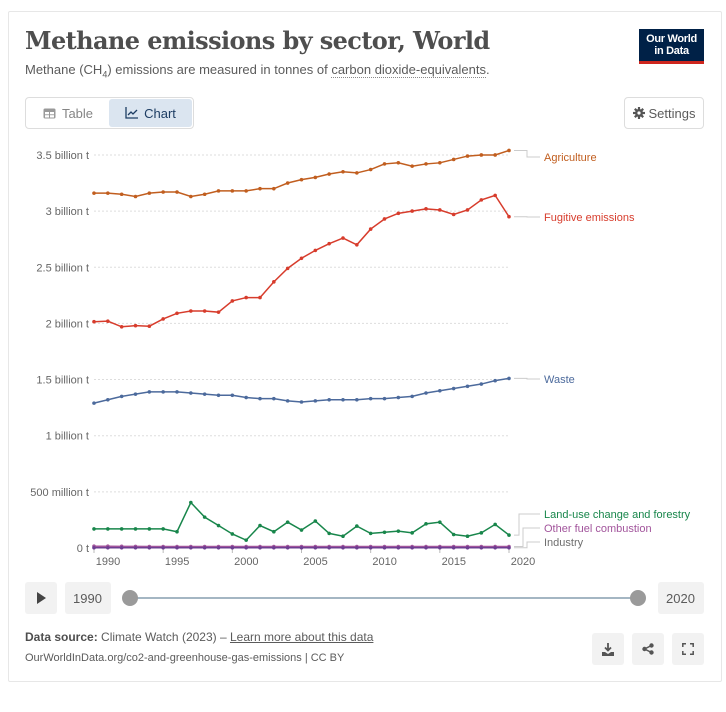 This screenshot has width=726, height=712. I want to click on co2-equivalents-link: carbon dioxide-equivalents, so click(408, 70).